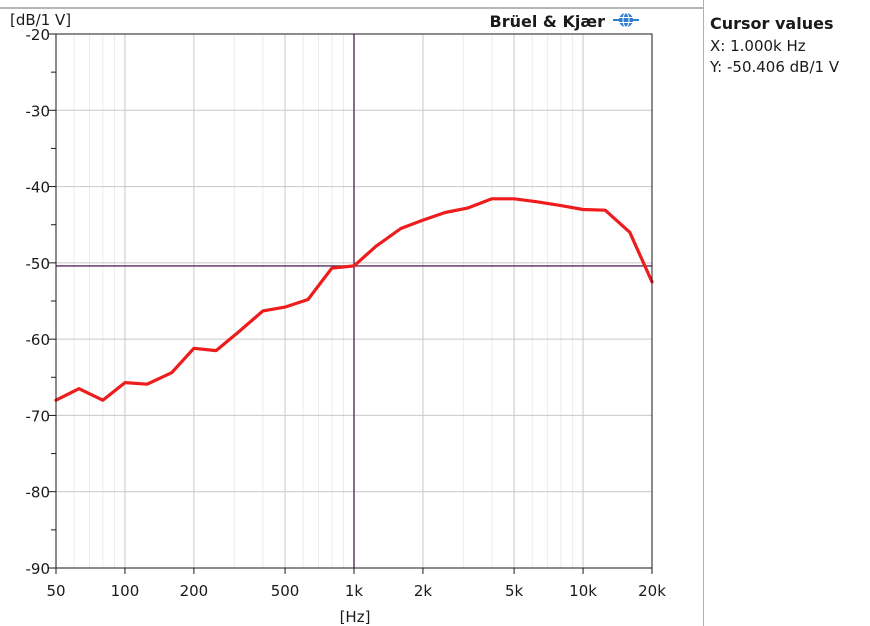 The height and width of the screenshot is (626, 870). What do you see at coordinates (285, 591) in the screenshot?
I see `x-tick-label: 500` at bounding box center [285, 591].